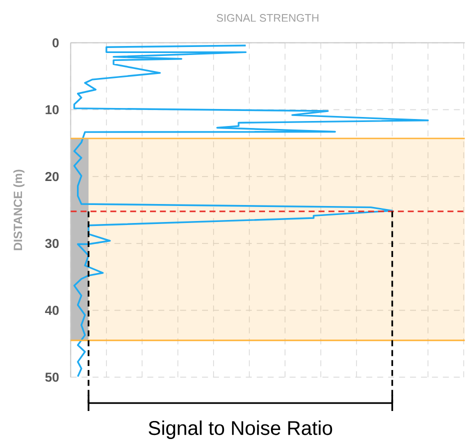  What do you see at coordinates (55, 43) in the screenshot?
I see `y-tick-label: 0` at bounding box center [55, 43].